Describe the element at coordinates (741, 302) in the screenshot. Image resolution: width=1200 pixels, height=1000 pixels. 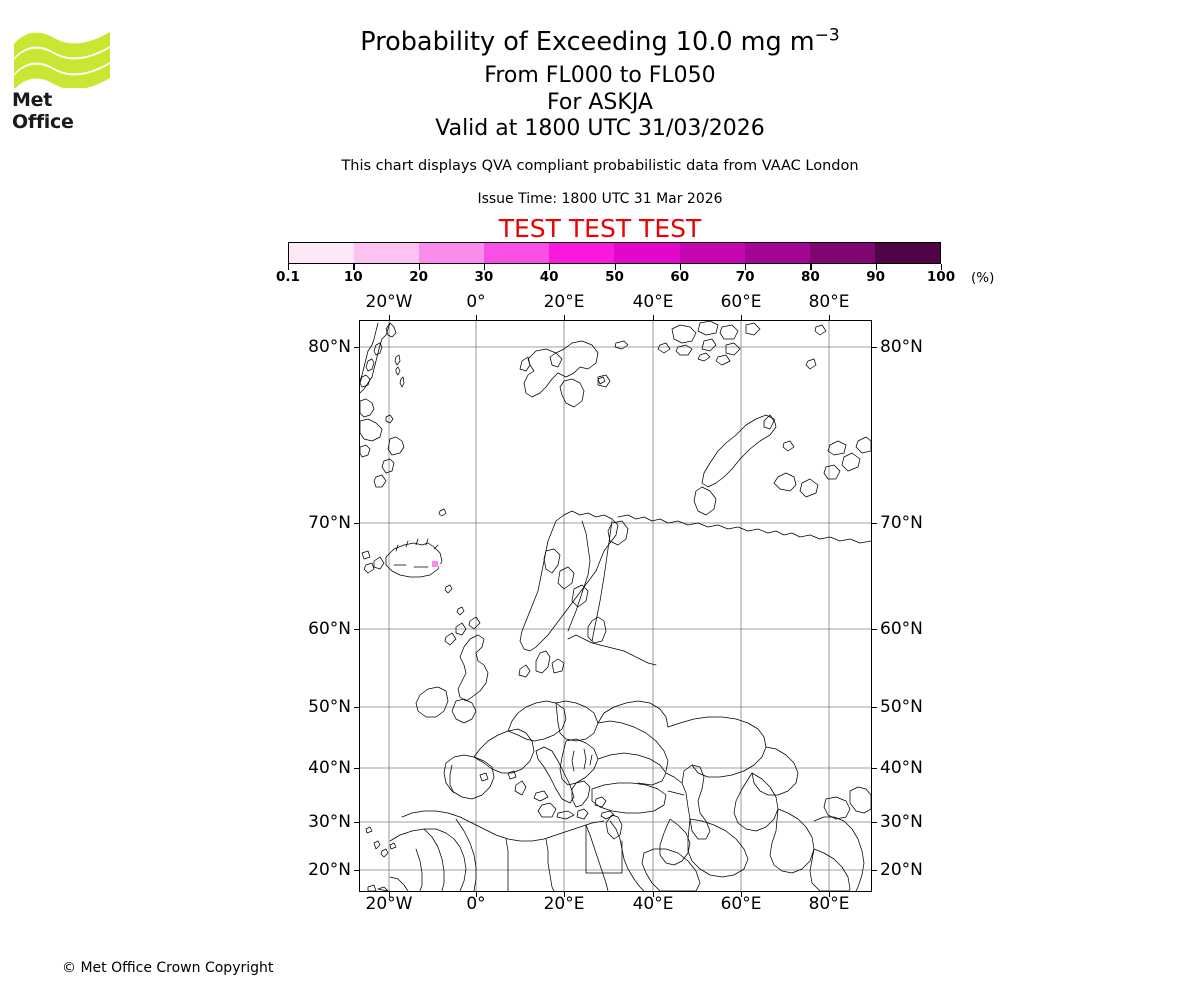
I see `lon-label-top-60: 60°E` at that location.